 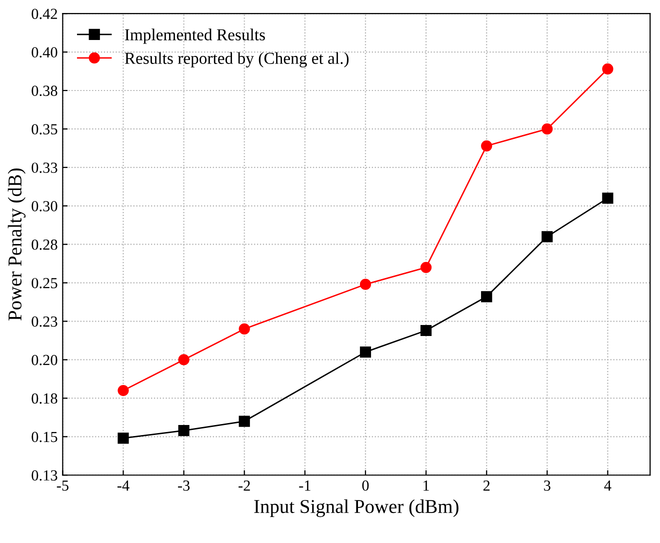 I want to click on y-tick-label: 0.33, so click(x=45, y=167).